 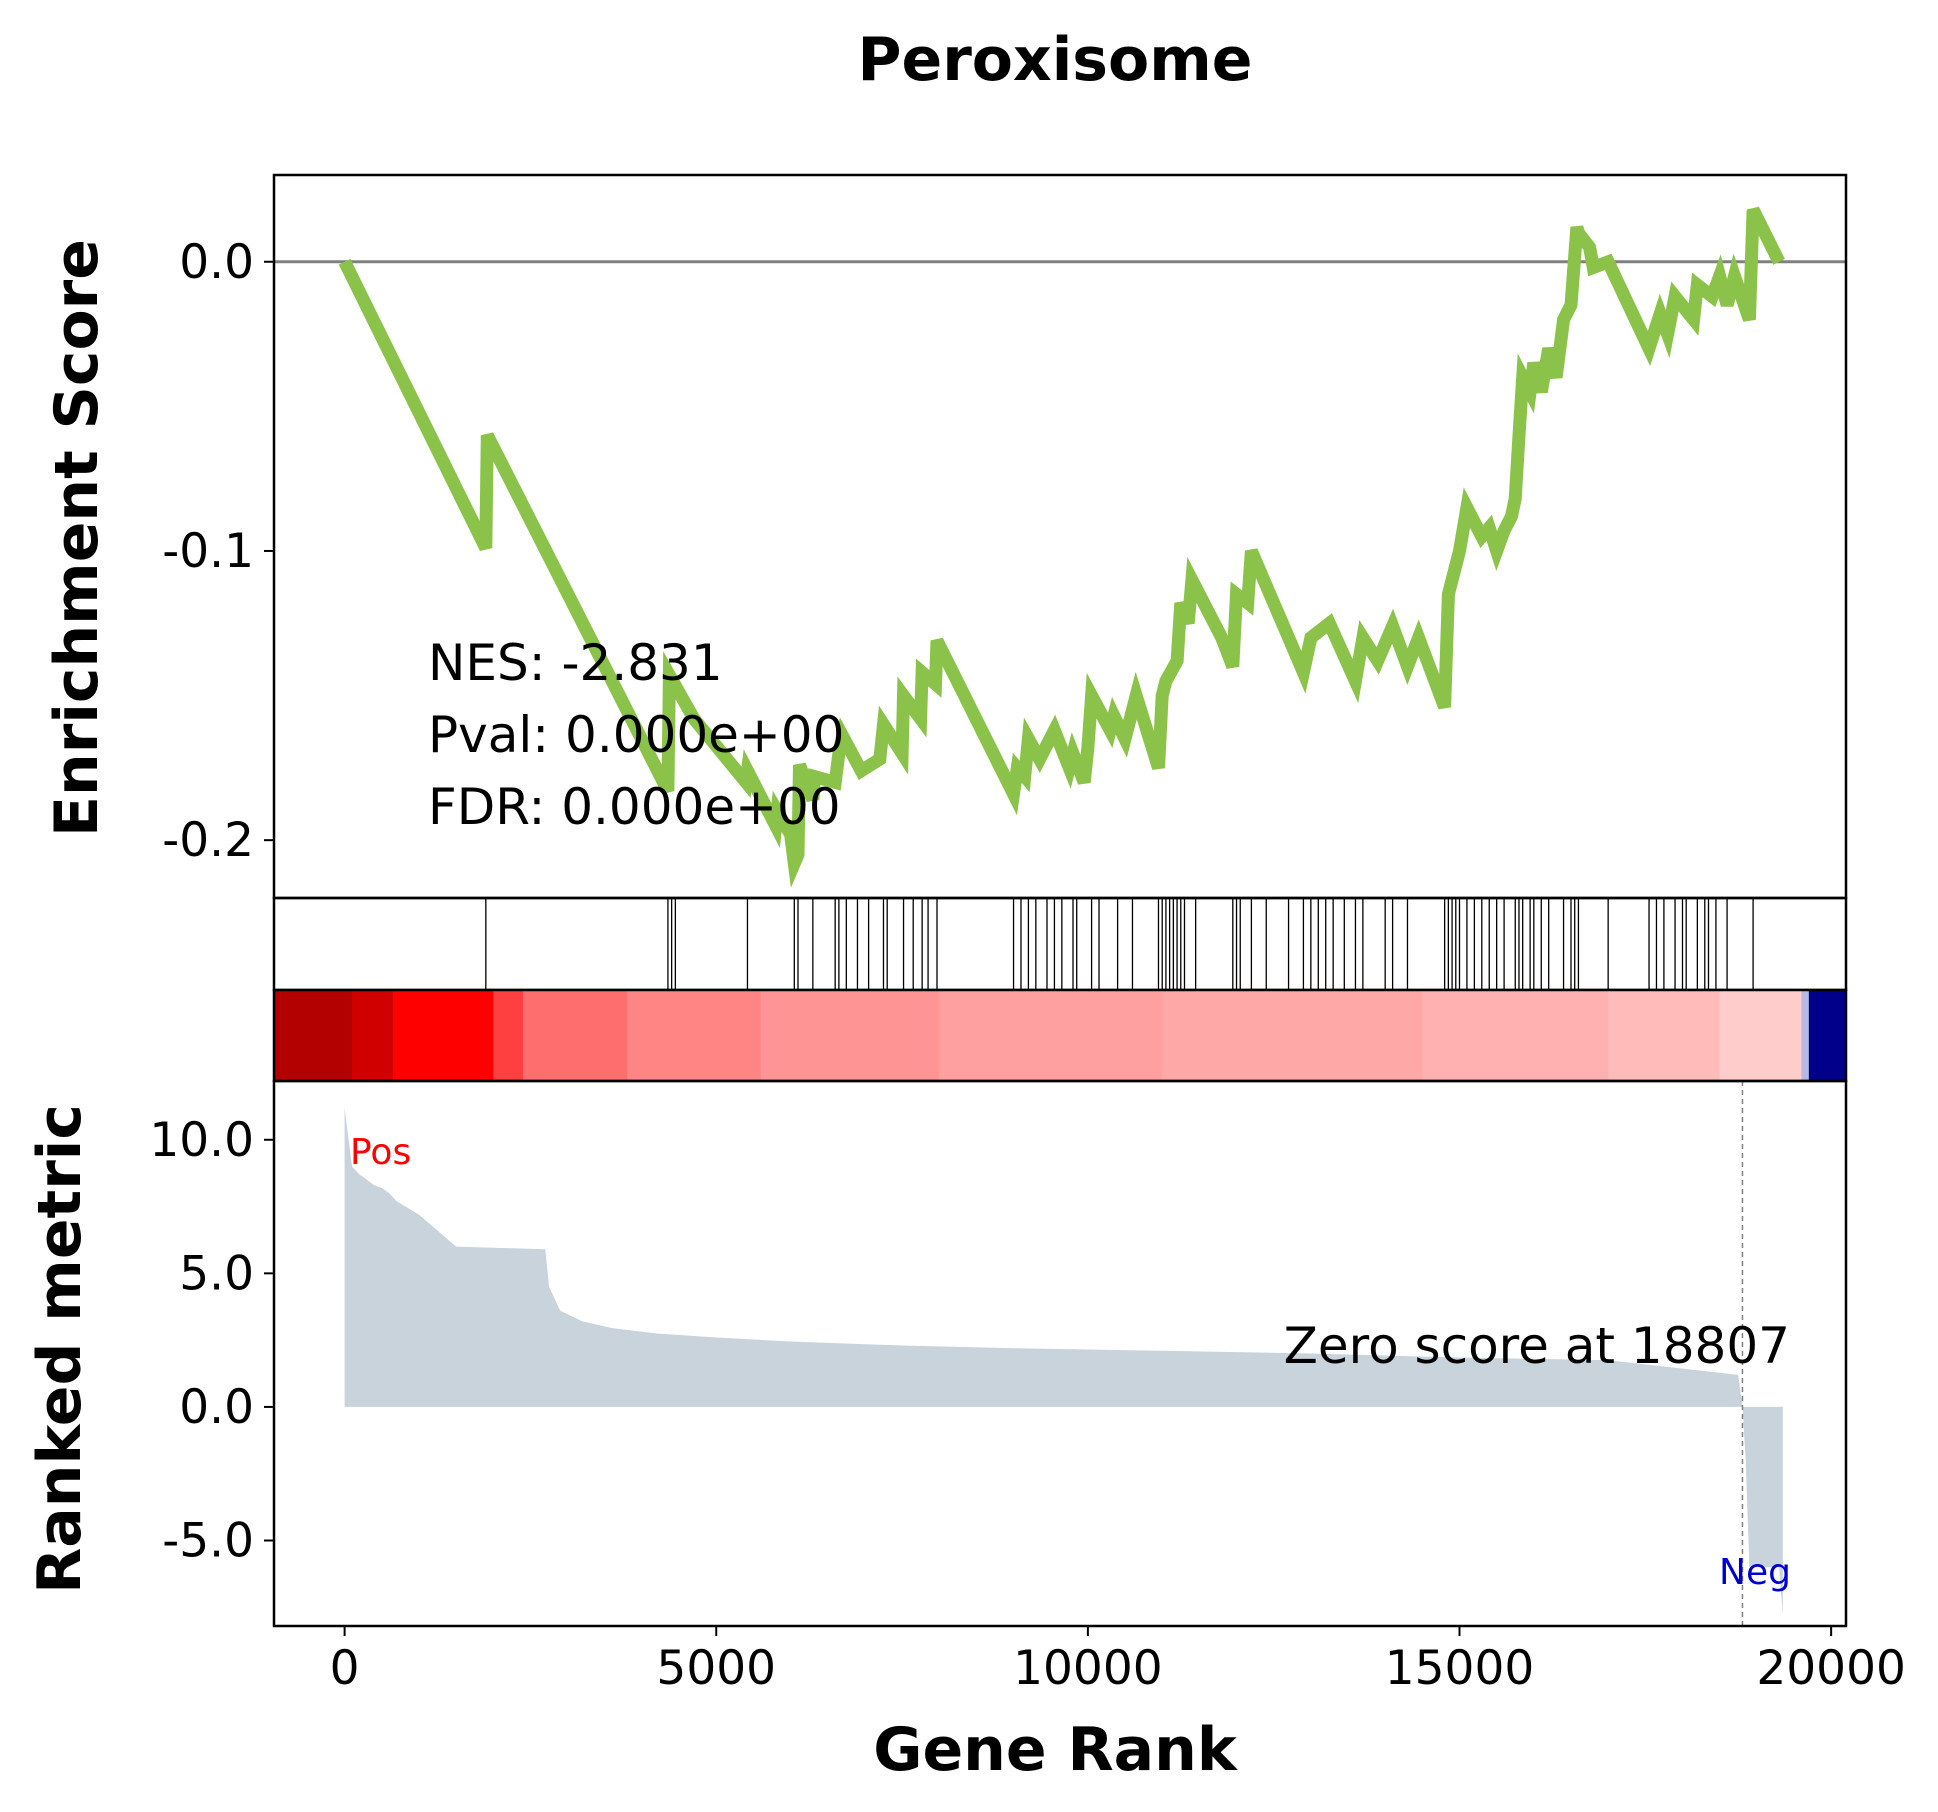 What do you see at coordinates (1755, 1572) in the screenshot?
I see `neg-label: Neg` at bounding box center [1755, 1572].